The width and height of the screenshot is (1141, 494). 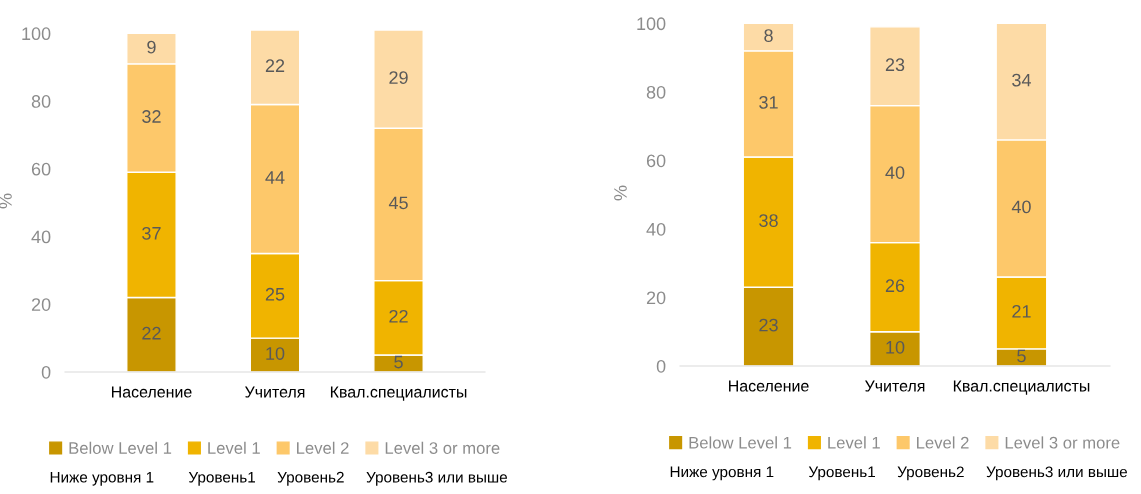 What do you see at coordinates (1021, 80) in the screenshot?
I see `data-label: 34` at bounding box center [1021, 80].